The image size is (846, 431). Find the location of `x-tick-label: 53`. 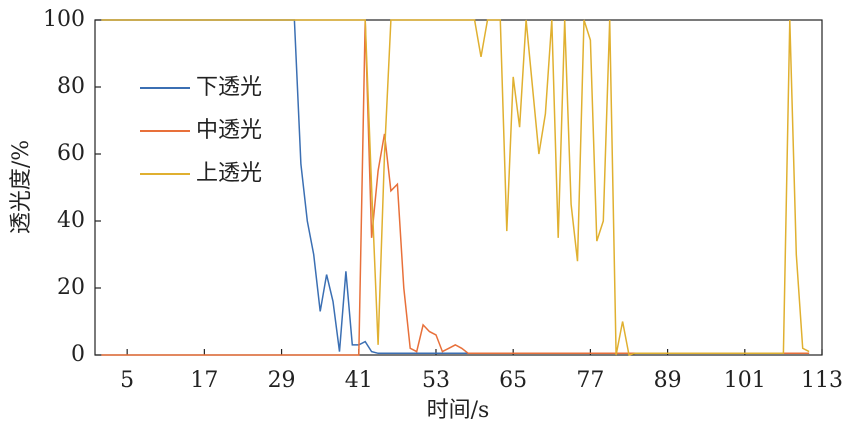

x-tick-label: 53 is located at coordinates (436, 380).